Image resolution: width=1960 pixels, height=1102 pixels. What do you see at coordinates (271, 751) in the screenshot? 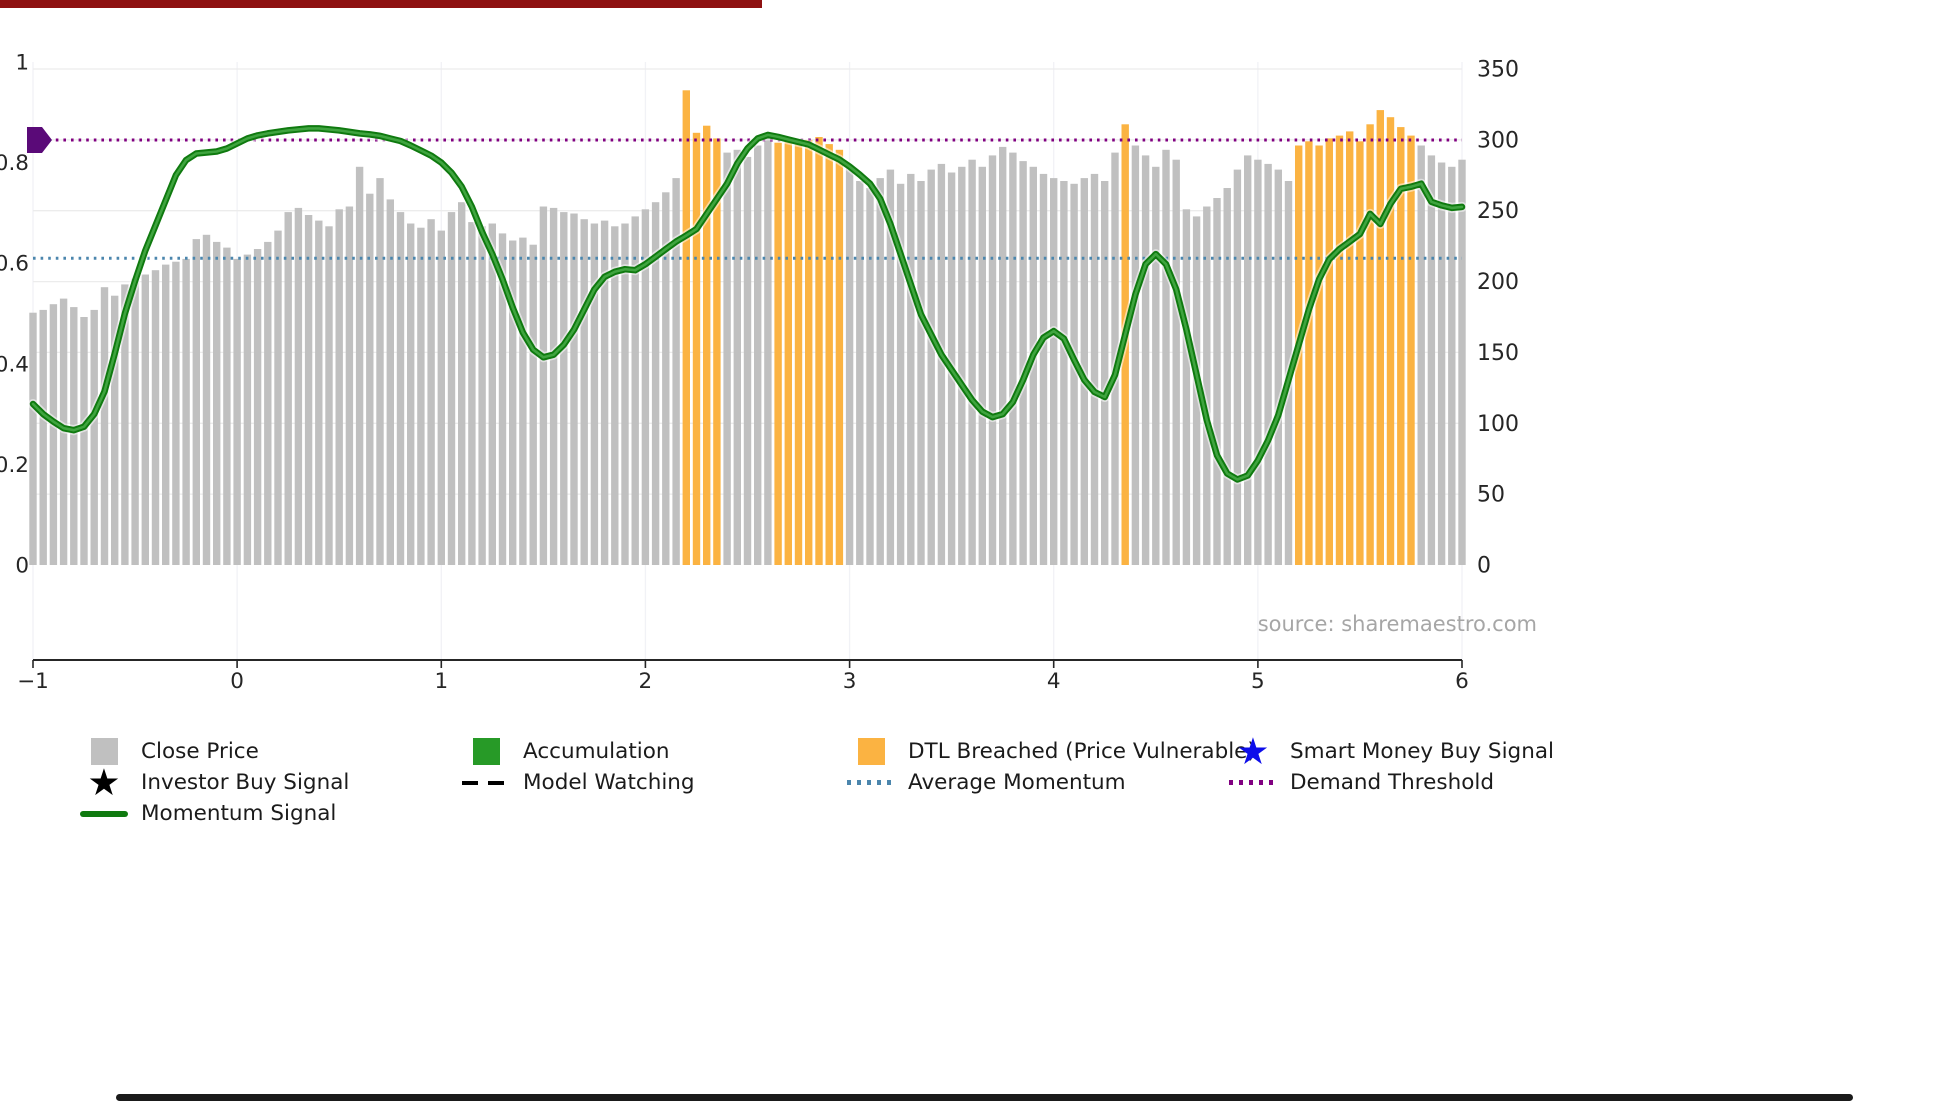
I see `legend-item-close-price: Close Price` at bounding box center [271, 751].